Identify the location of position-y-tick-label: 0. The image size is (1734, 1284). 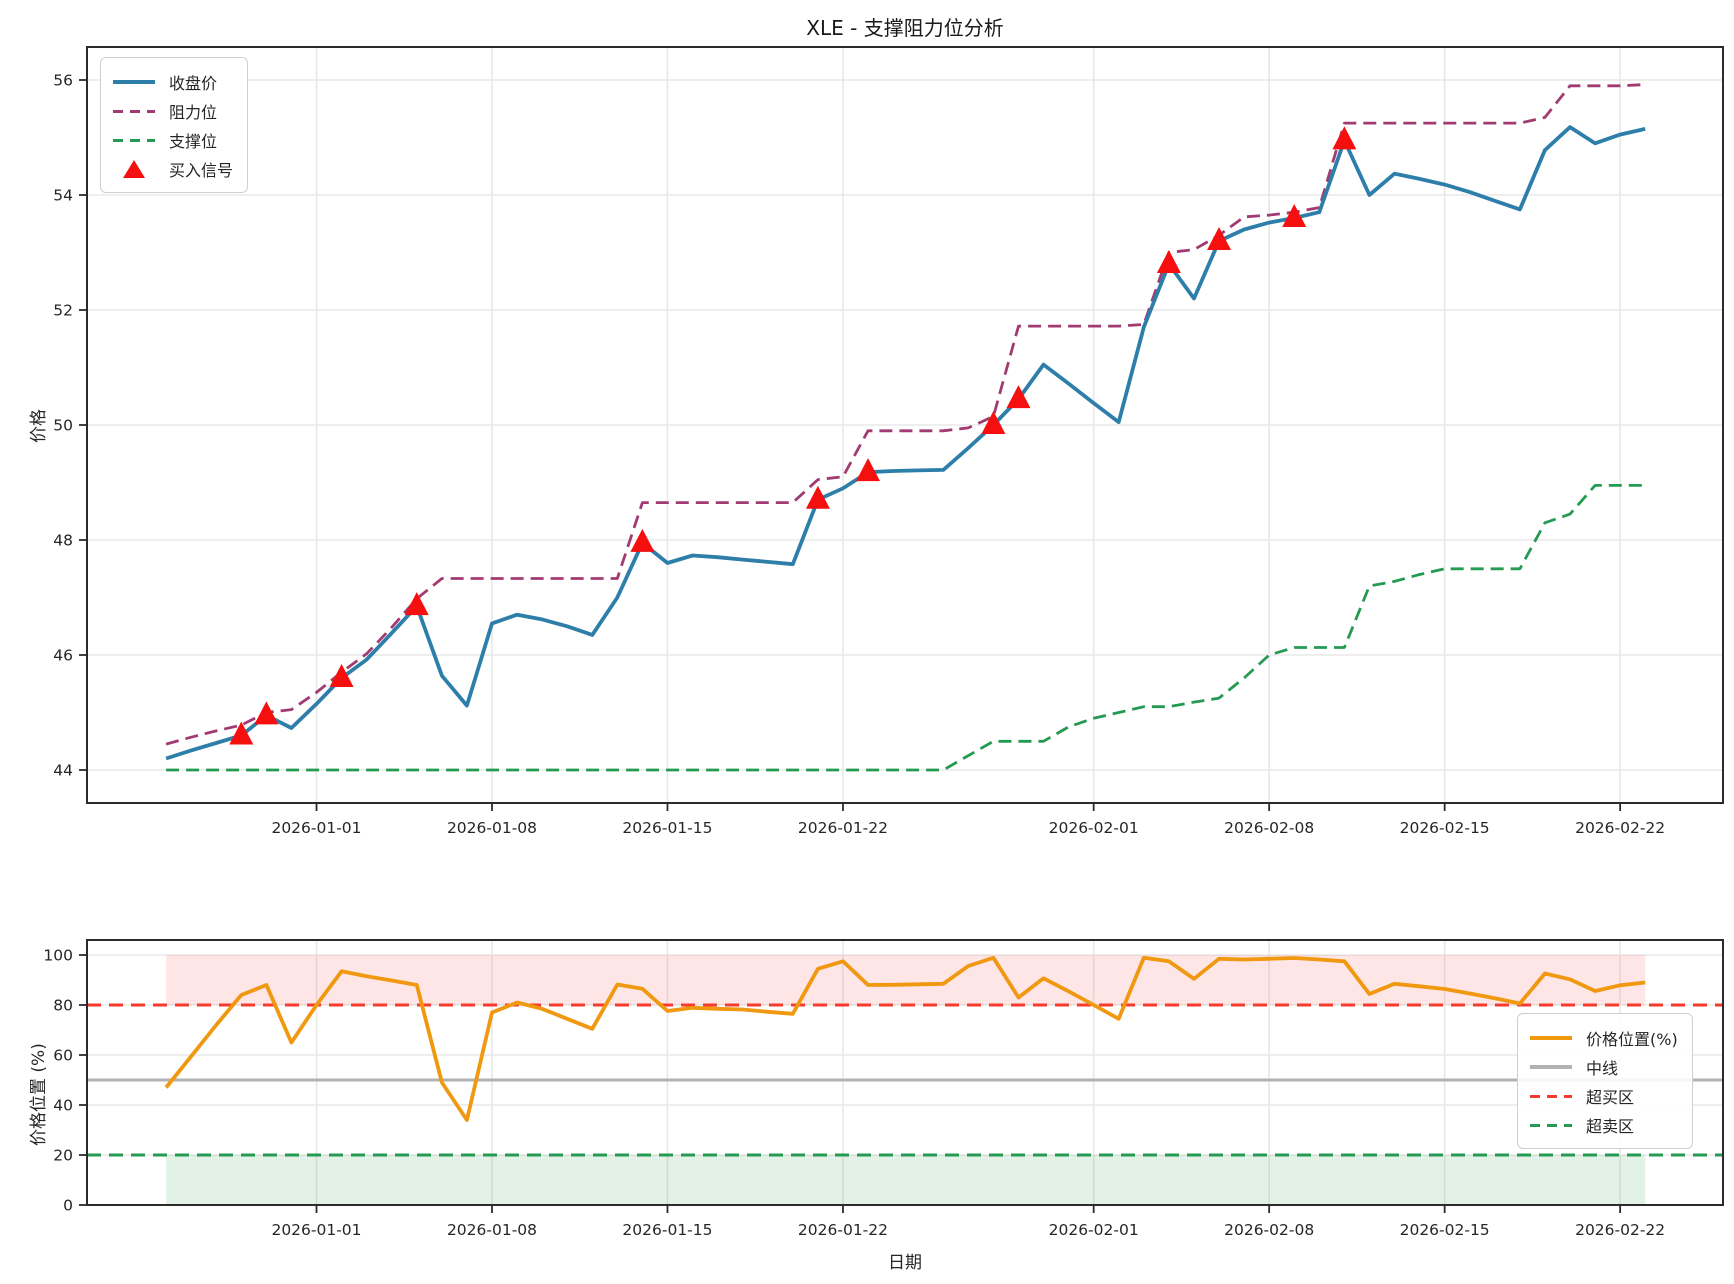
(68, 1206).